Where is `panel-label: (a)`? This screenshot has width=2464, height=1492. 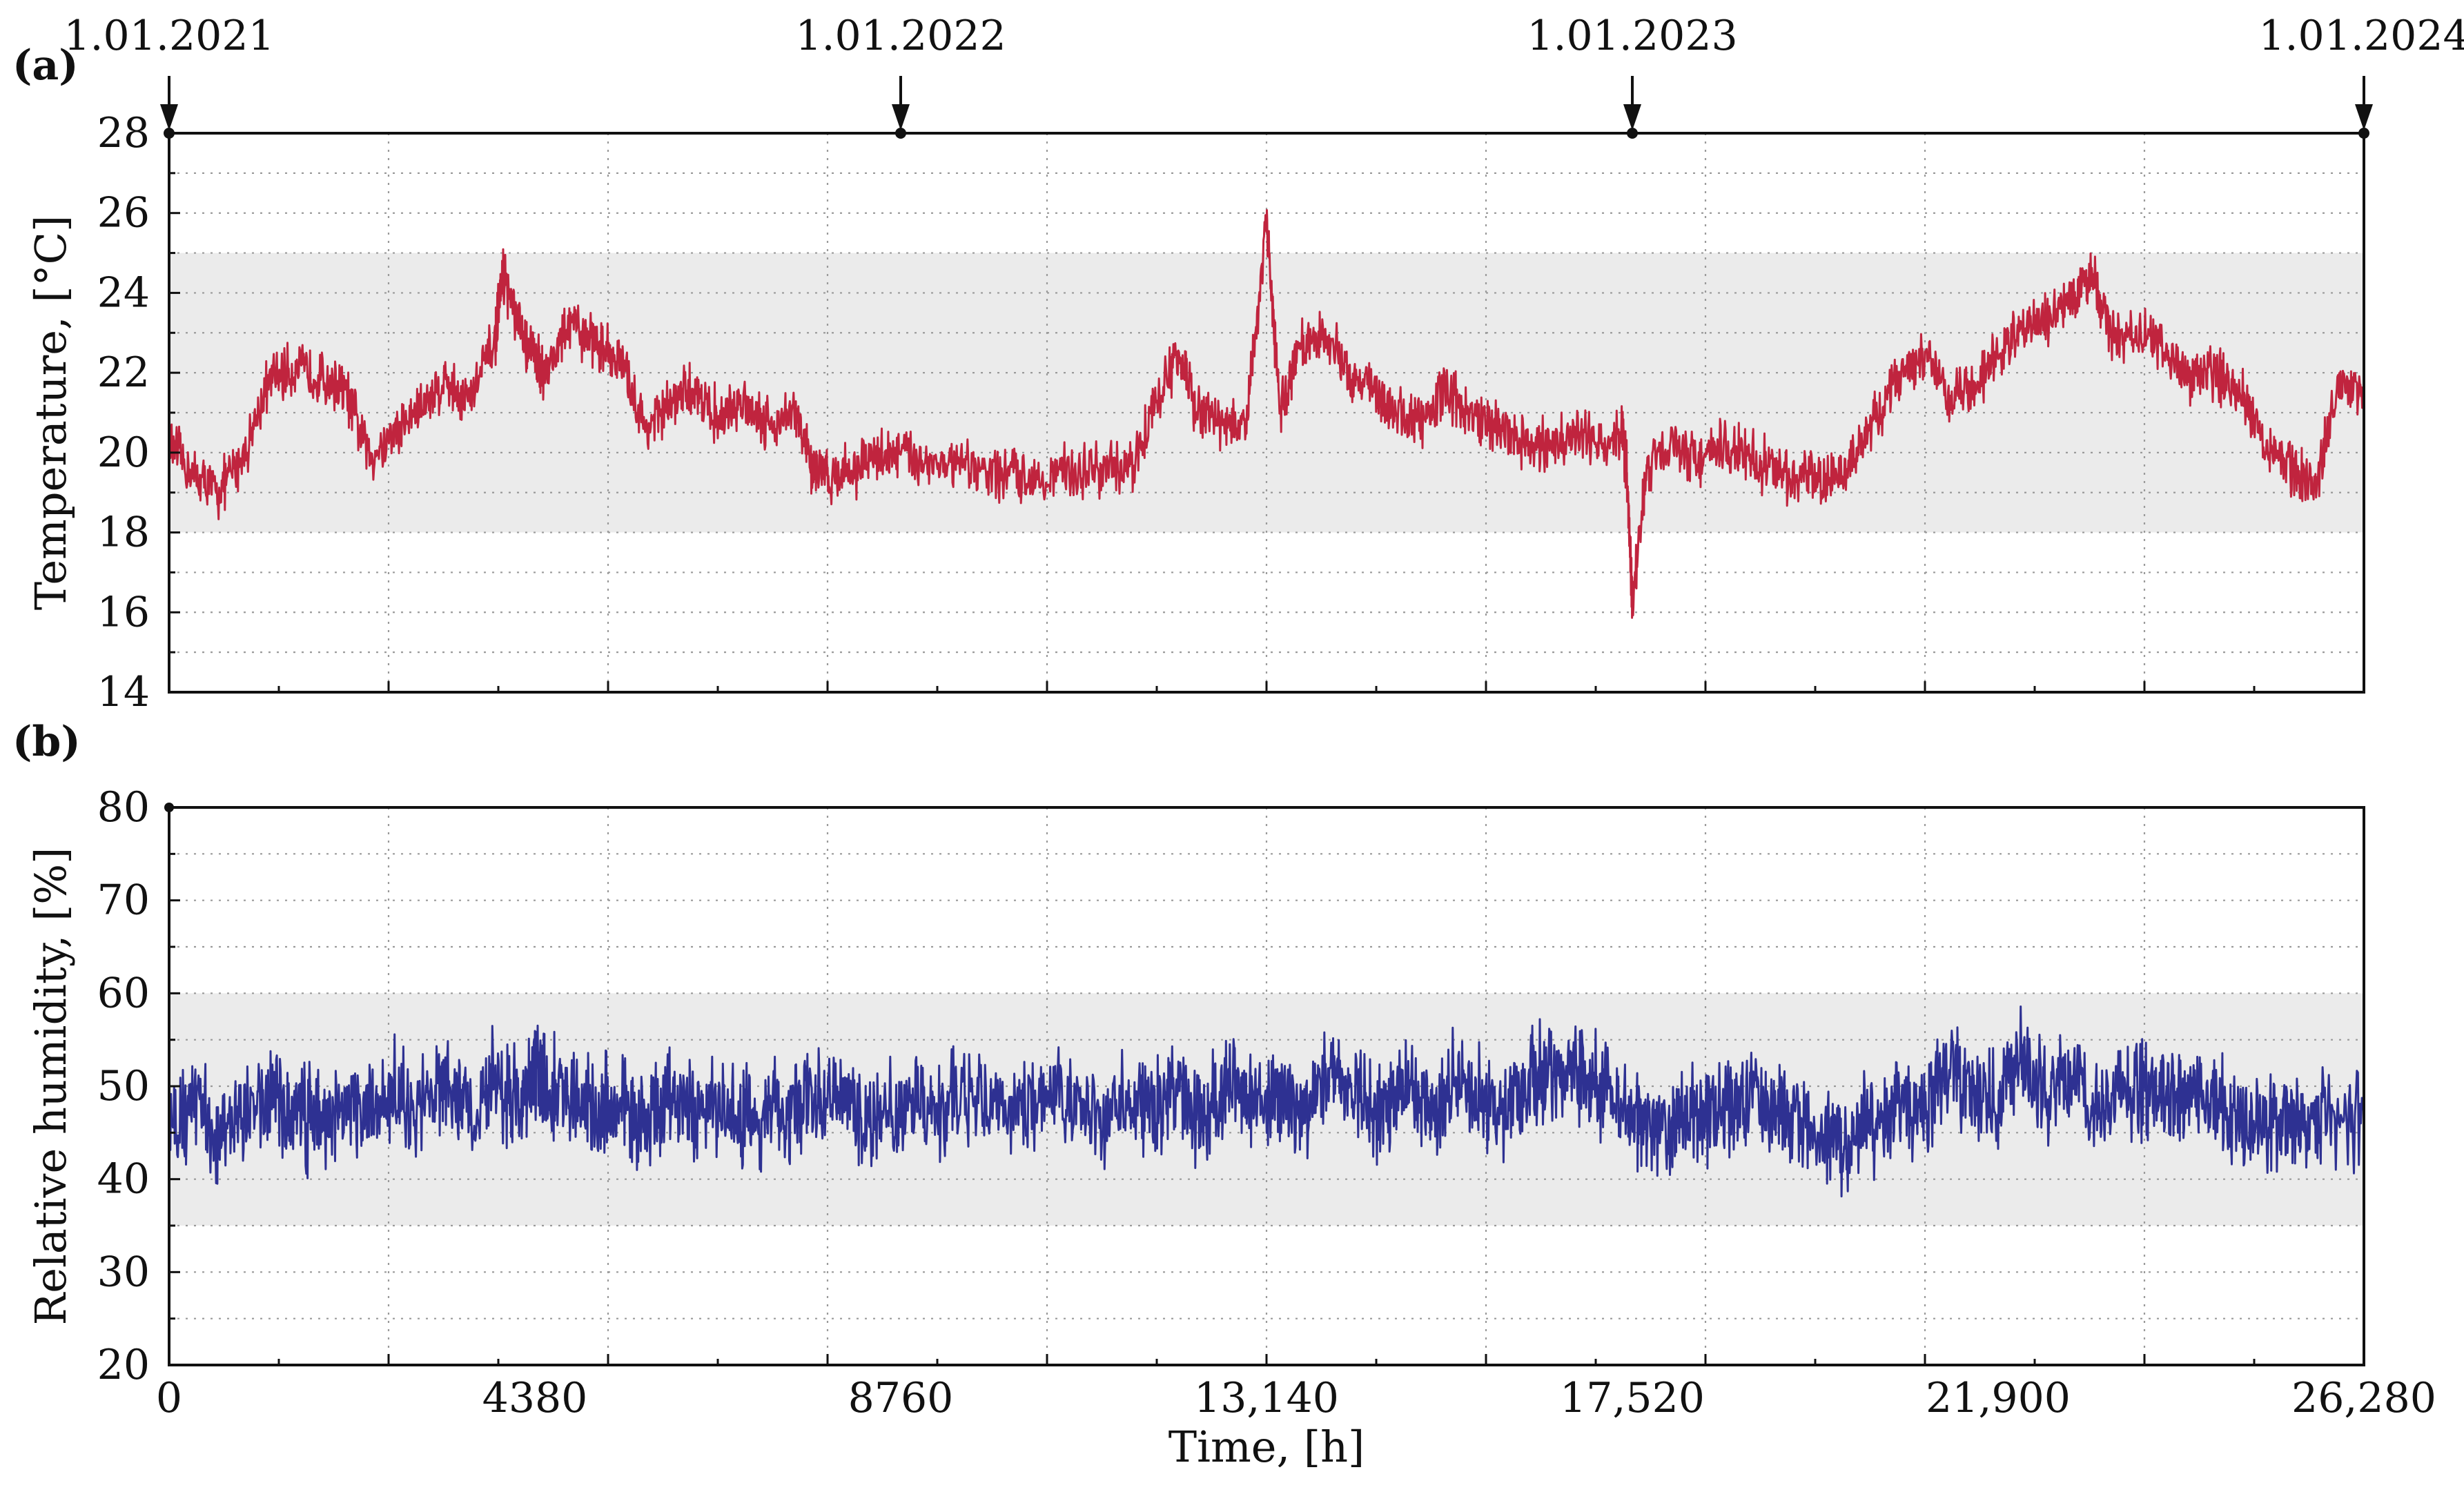 panel-label: (a) is located at coordinates (45, 65).